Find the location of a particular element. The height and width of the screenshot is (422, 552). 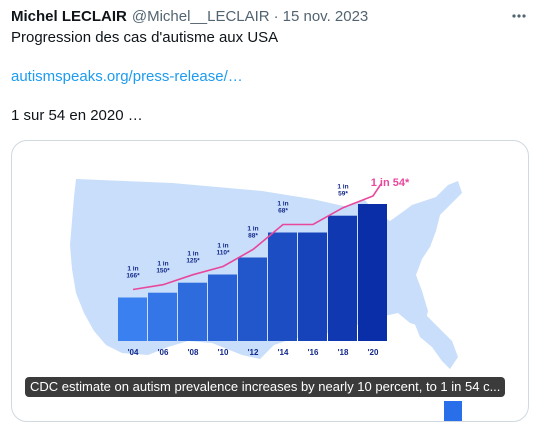

trend-line is located at coordinates (257, 237).